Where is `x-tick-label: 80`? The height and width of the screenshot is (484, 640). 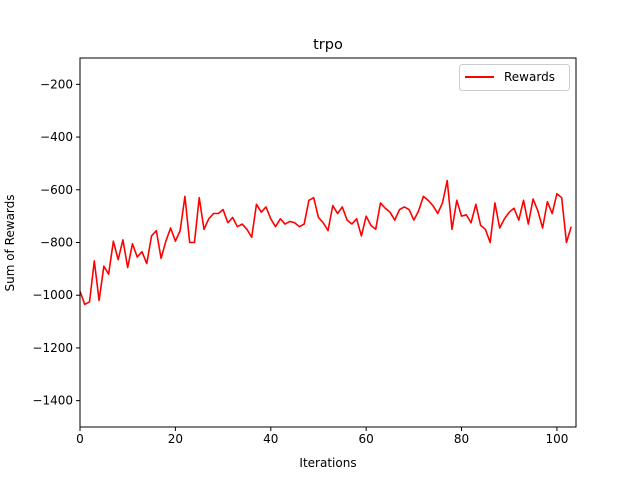
x-tick-label: 80 is located at coordinates (461, 439).